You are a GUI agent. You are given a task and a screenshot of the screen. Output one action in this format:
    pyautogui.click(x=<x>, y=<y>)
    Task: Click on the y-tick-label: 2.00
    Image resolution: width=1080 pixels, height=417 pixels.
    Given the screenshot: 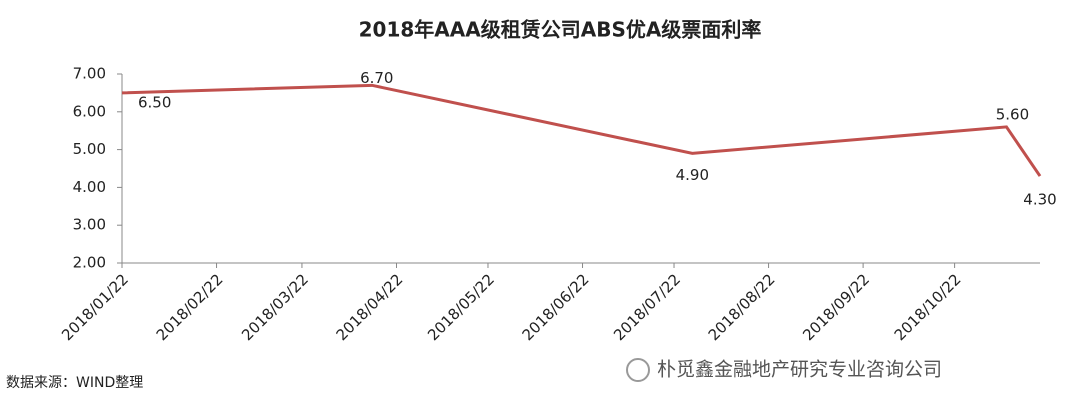 What is the action you would take?
    pyautogui.click(x=89, y=263)
    